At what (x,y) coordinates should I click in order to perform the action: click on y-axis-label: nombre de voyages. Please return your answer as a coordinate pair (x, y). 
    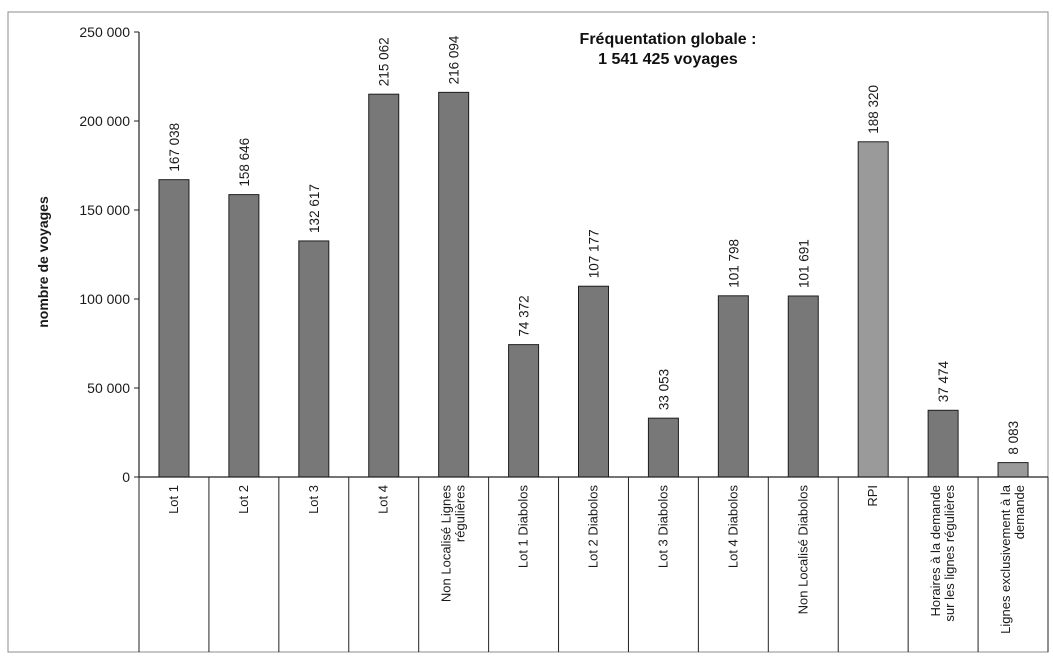
    Looking at the image, I should click on (43, 262).